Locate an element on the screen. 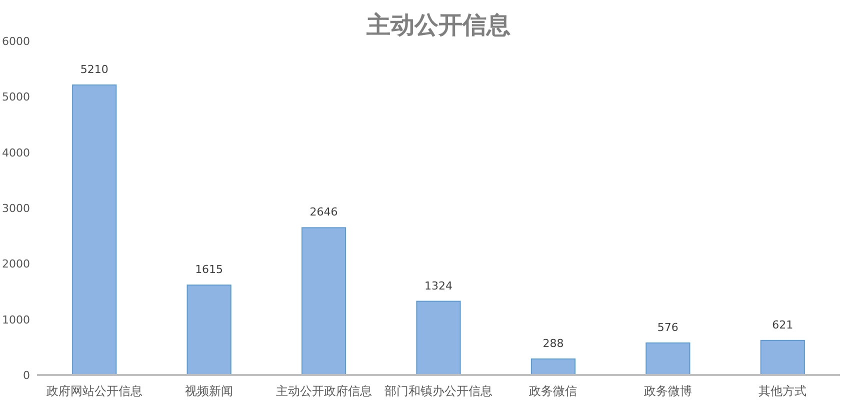 The width and height of the screenshot is (853, 415). data-label: 1615 is located at coordinates (209, 269).